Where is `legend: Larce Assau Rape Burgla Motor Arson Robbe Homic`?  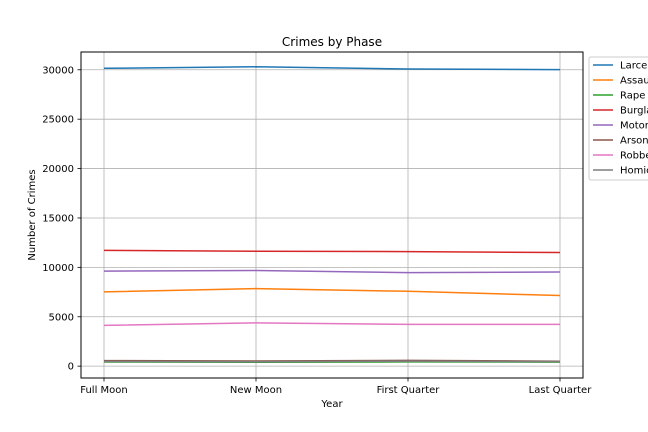
legend: Larce Assau Rape Burgla Motor Arson Robbe Homic is located at coordinates (618, 118).